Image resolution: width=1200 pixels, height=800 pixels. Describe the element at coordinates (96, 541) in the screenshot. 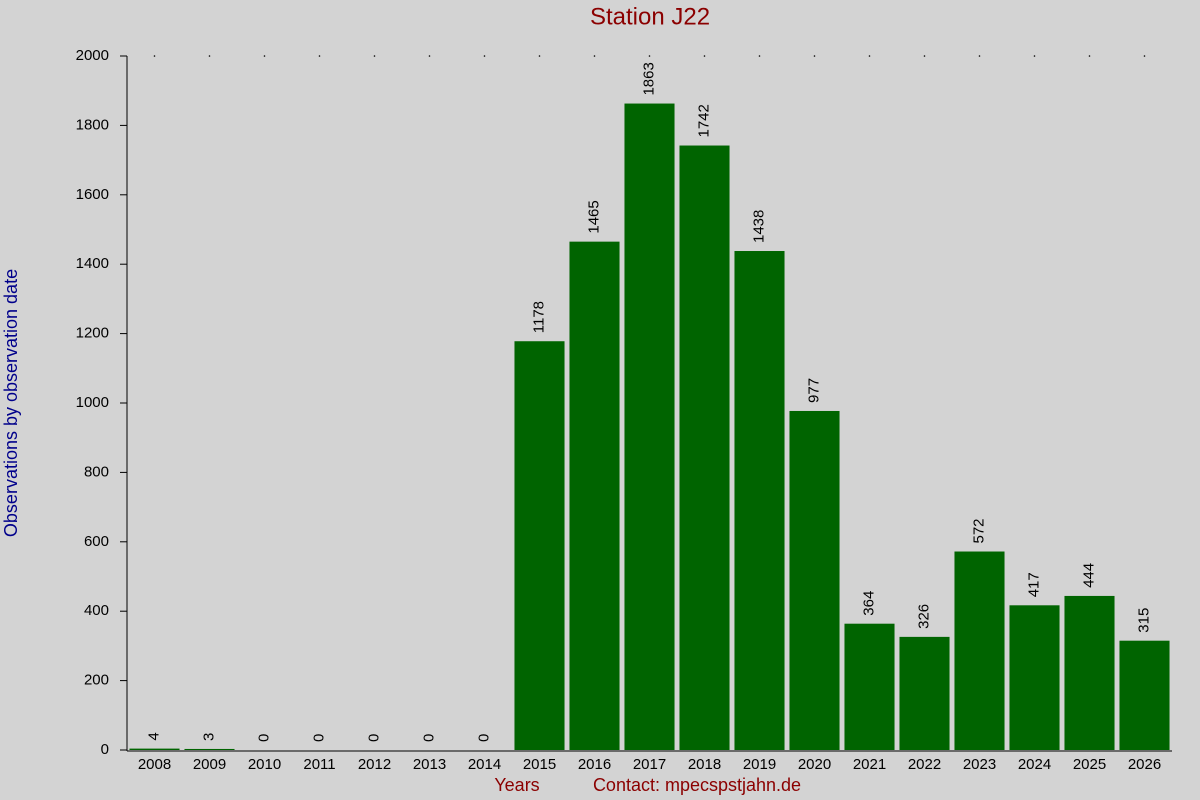

I see `y-tick-label: 600` at that location.